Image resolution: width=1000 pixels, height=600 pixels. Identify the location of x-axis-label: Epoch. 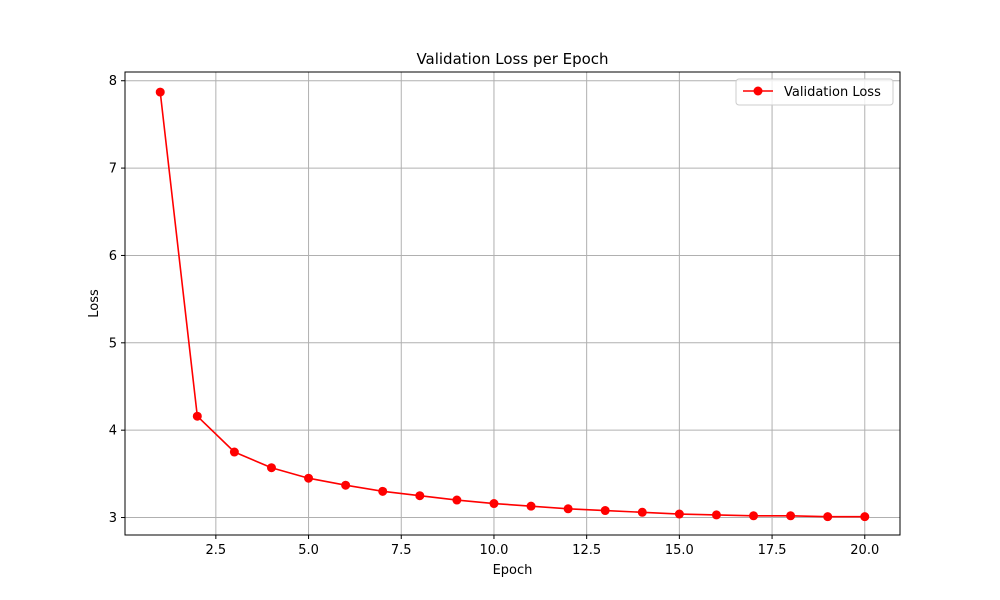
(513, 570).